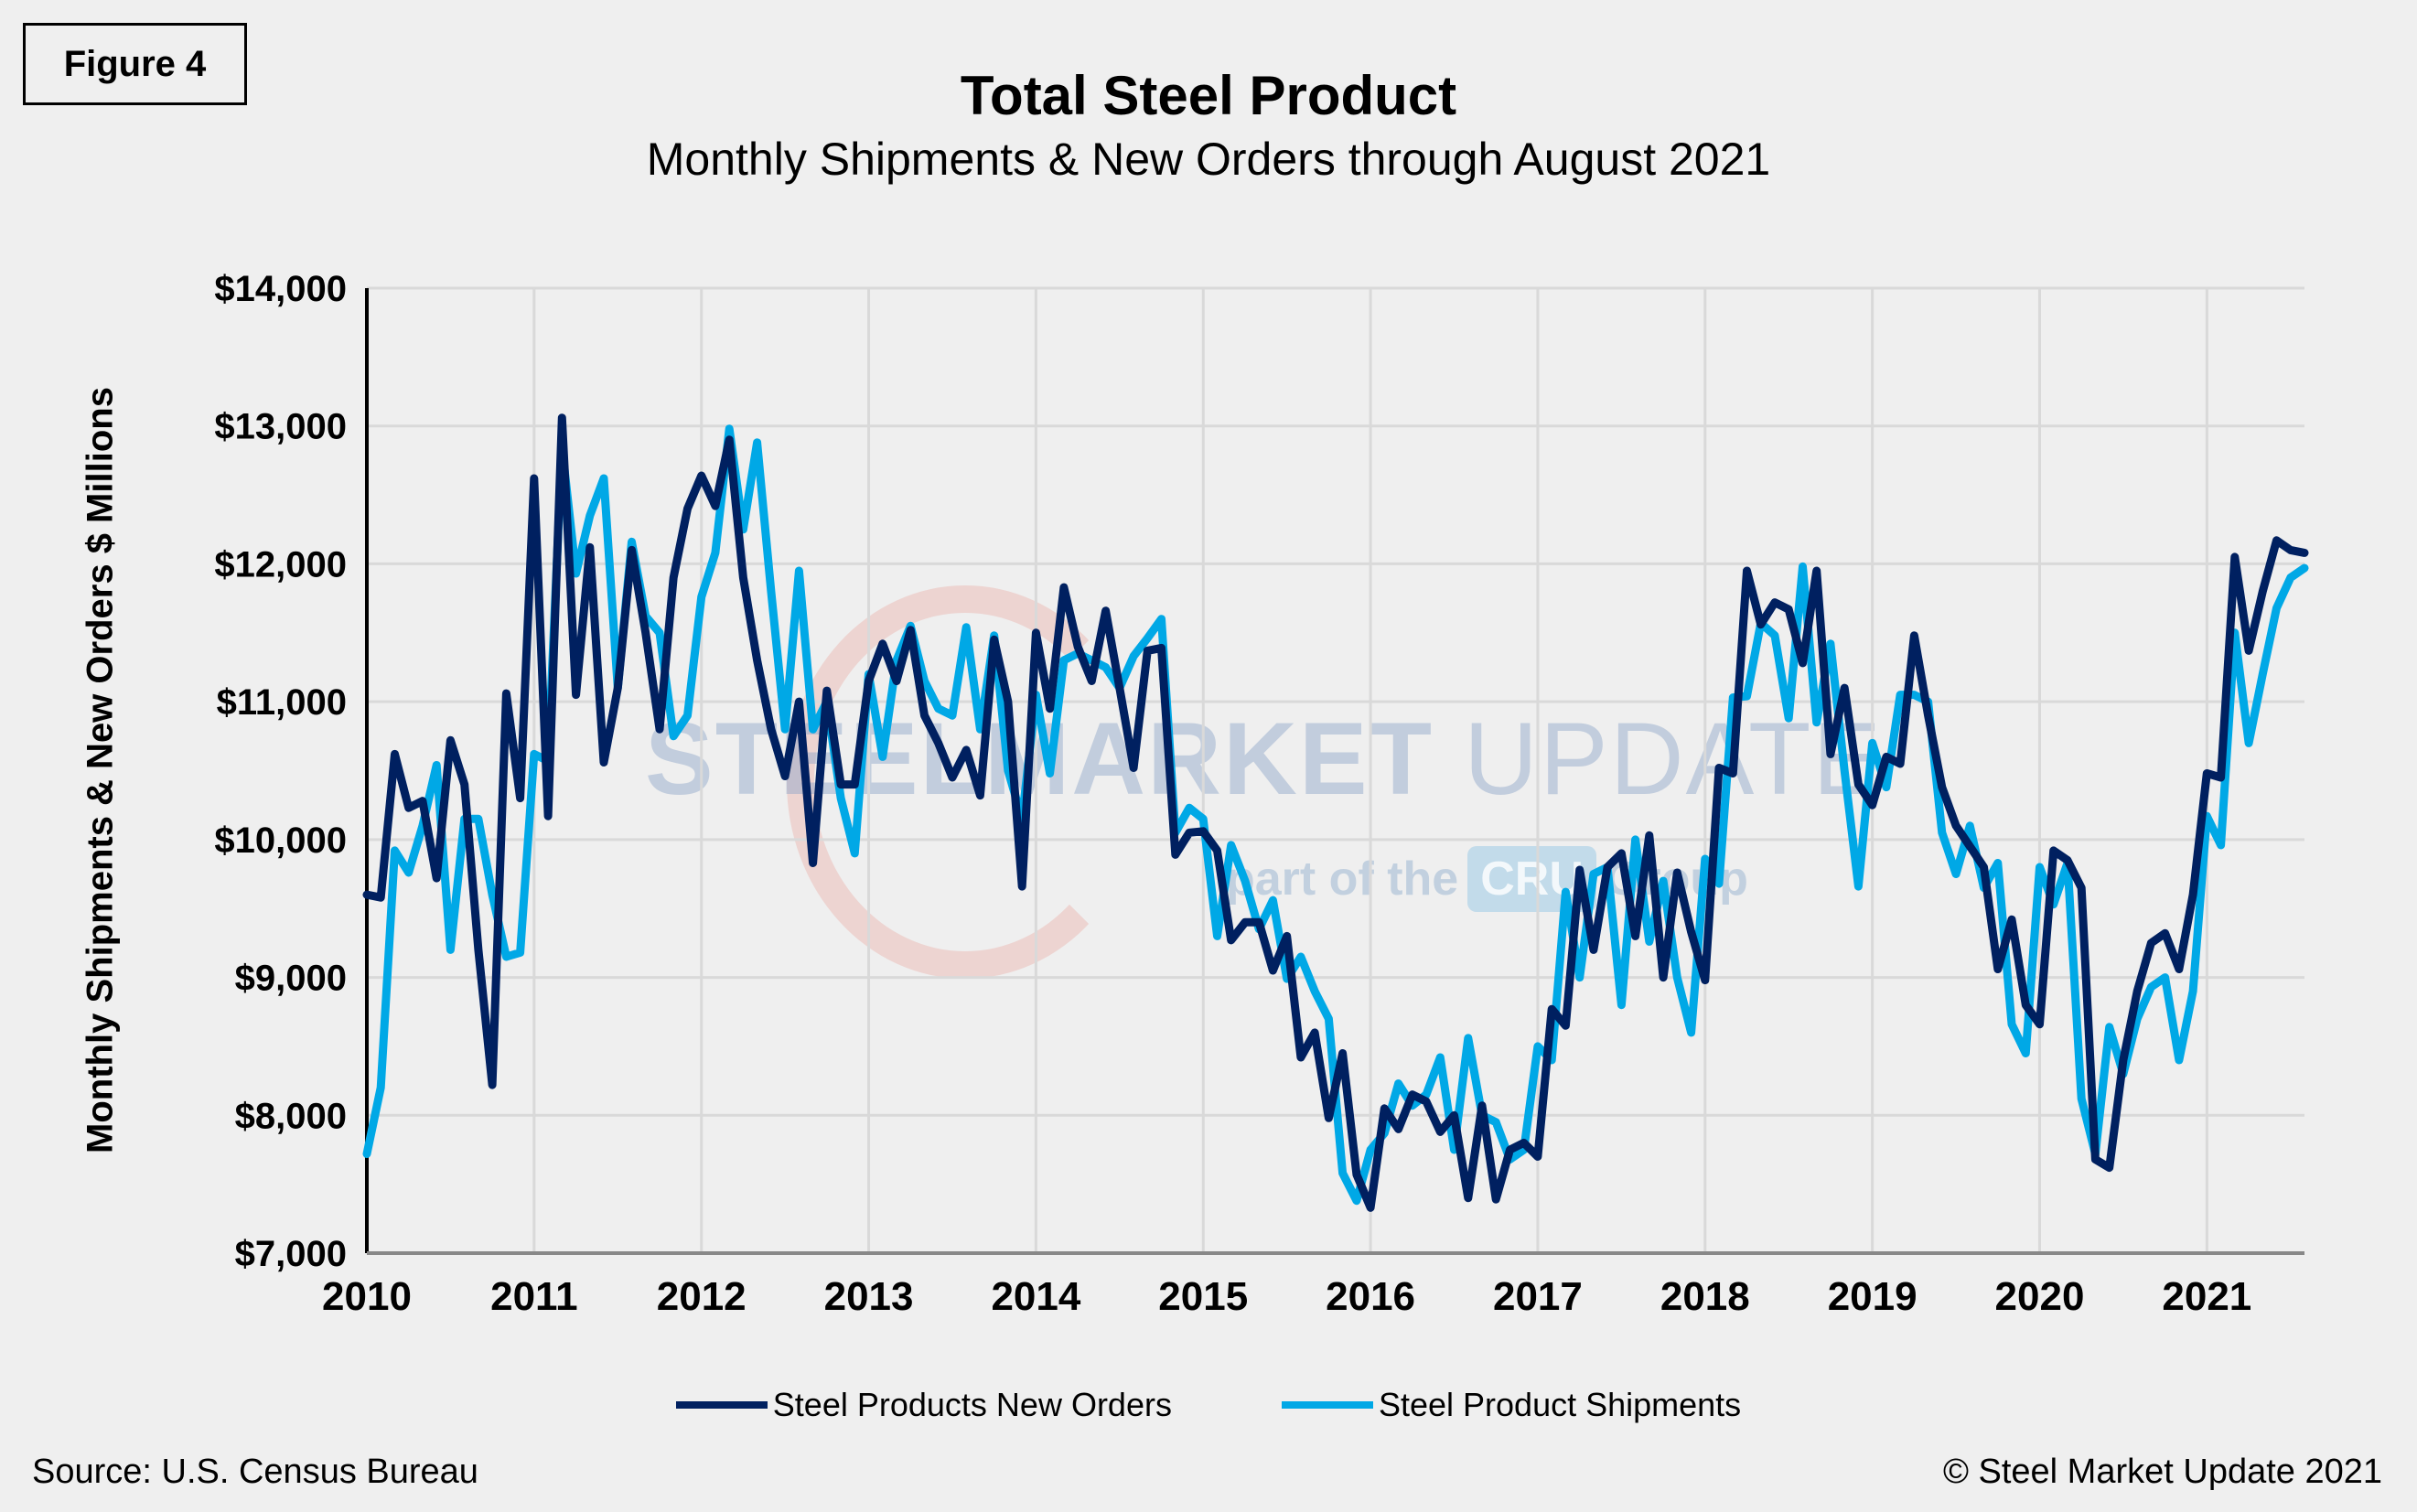 The image size is (2417, 1512). I want to click on x-tick-label: 2013, so click(869, 1296).